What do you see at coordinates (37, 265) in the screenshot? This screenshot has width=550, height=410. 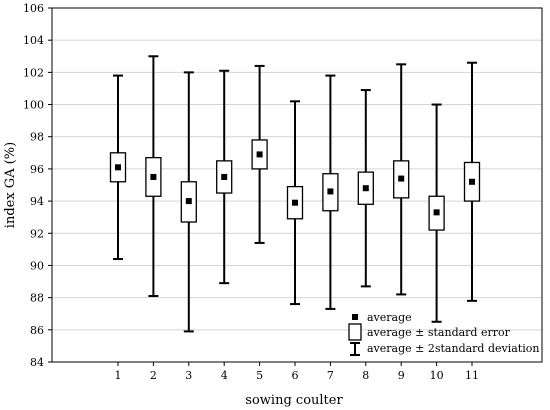 I see `y-tick-label: 90` at bounding box center [37, 265].